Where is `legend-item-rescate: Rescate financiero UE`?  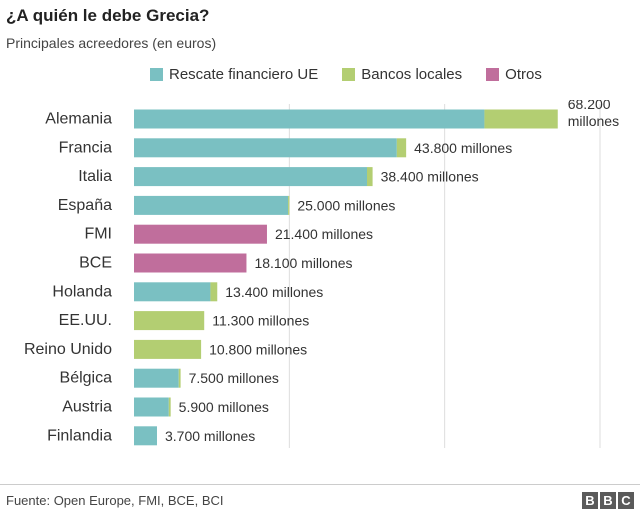
legend-item-rescate: Rescate financiero UE is located at coordinates (234, 74).